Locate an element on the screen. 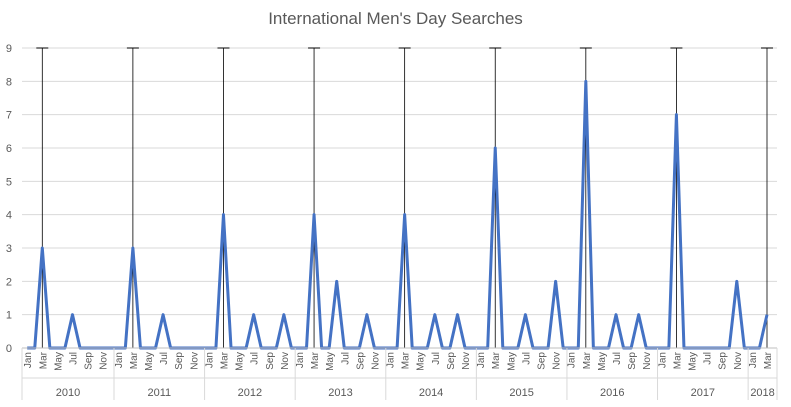  chart-title: International Men's Day Searches is located at coordinates (395, 18).